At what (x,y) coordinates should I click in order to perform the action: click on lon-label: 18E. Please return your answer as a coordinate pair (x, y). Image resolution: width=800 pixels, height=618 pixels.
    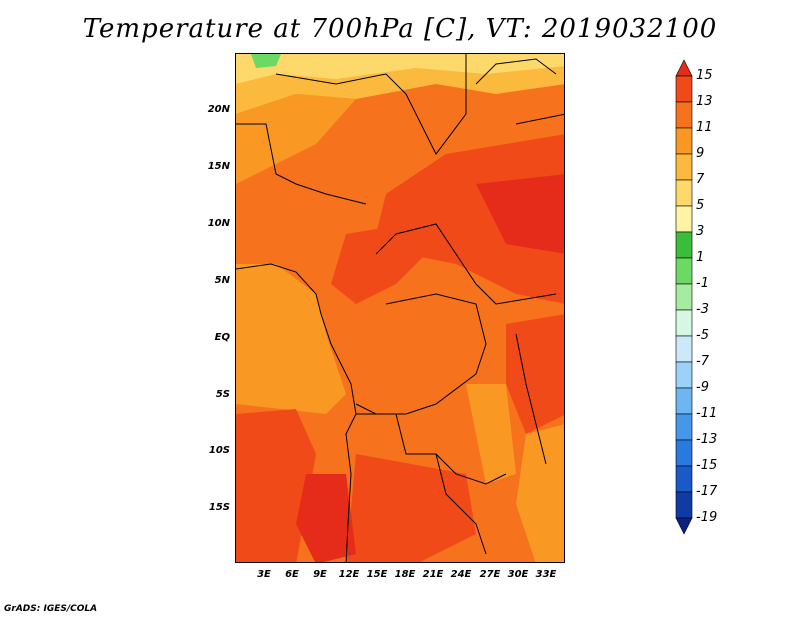
    Looking at the image, I should click on (405, 574).